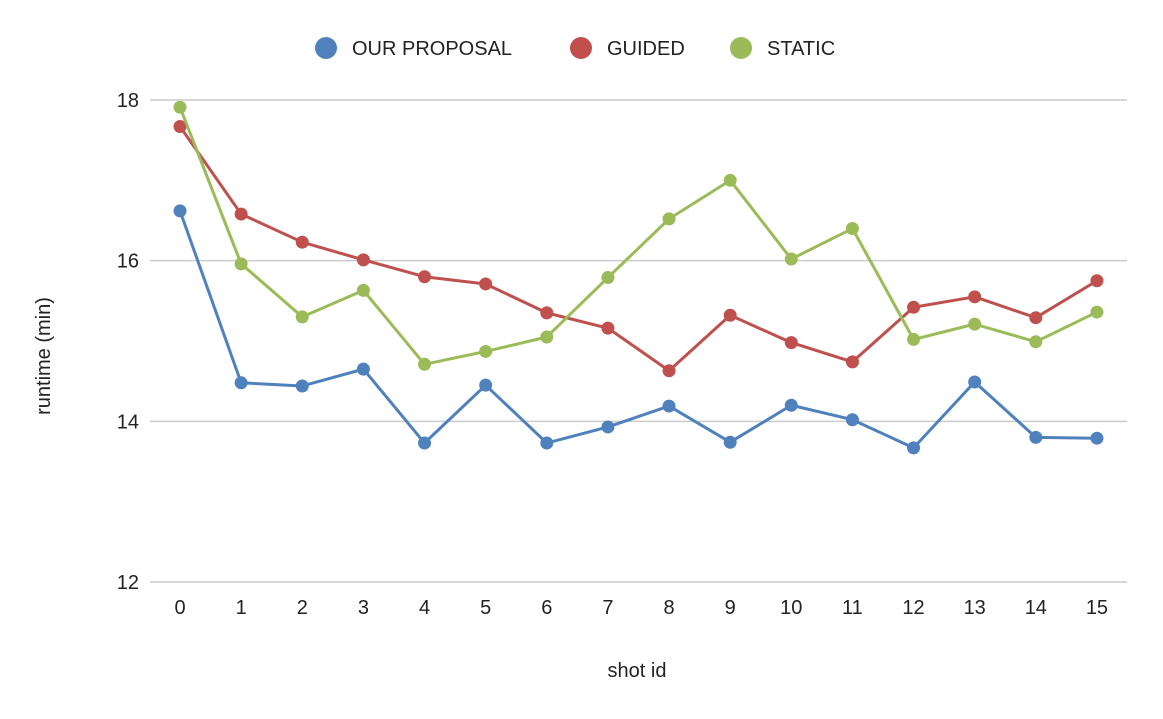 This screenshot has height=719, width=1163. What do you see at coordinates (975, 608) in the screenshot?
I see `x-tick-label: 13` at bounding box center [975, 608].